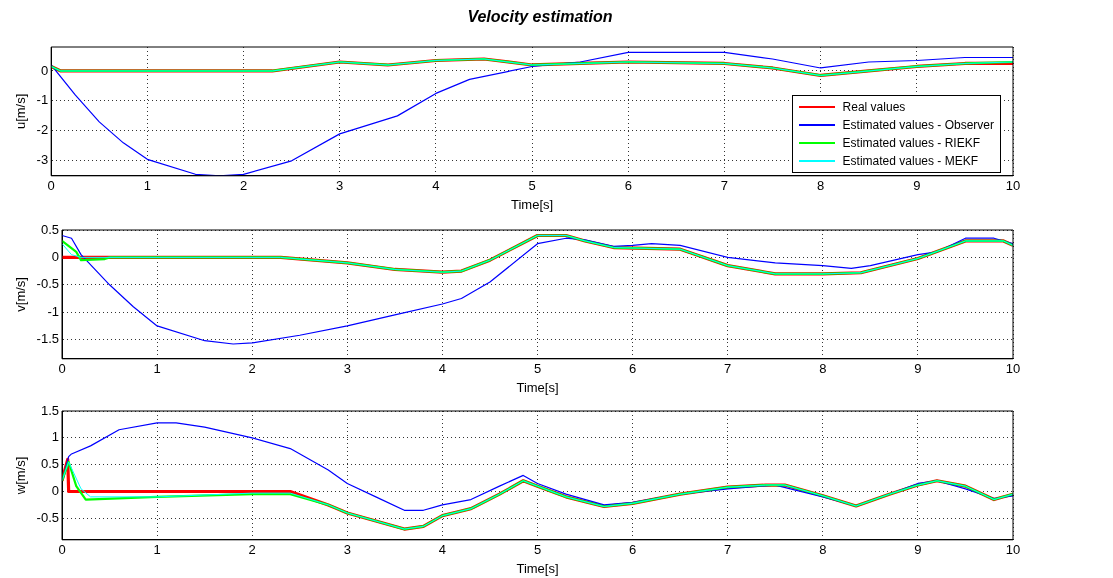 The width and height of the screenshot is (1113, 578). What do you see at coordinates (55, 437) in the screenshot?
I see `y-tick-label: 1` at bounding box center [55, 437].